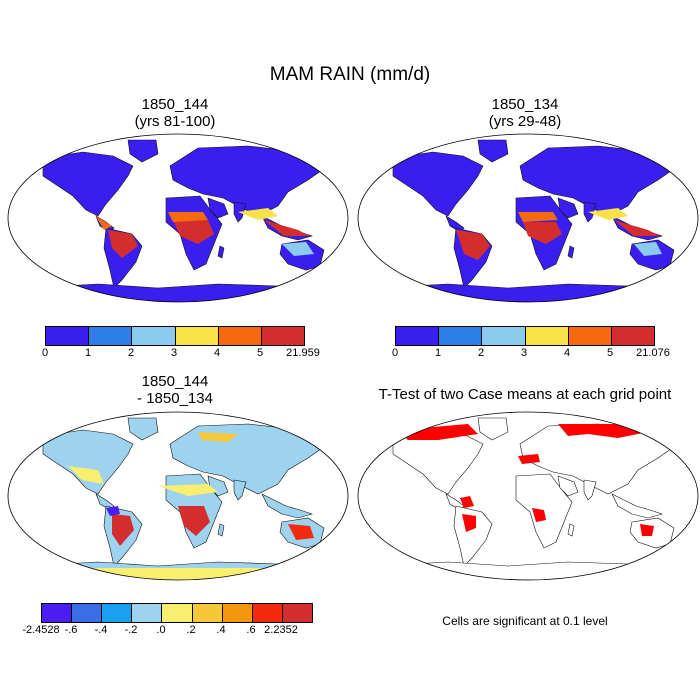 This screenshot has height=700, width=700. I want to click on panel2-title-line1: 1850_134, so click(525, 104).